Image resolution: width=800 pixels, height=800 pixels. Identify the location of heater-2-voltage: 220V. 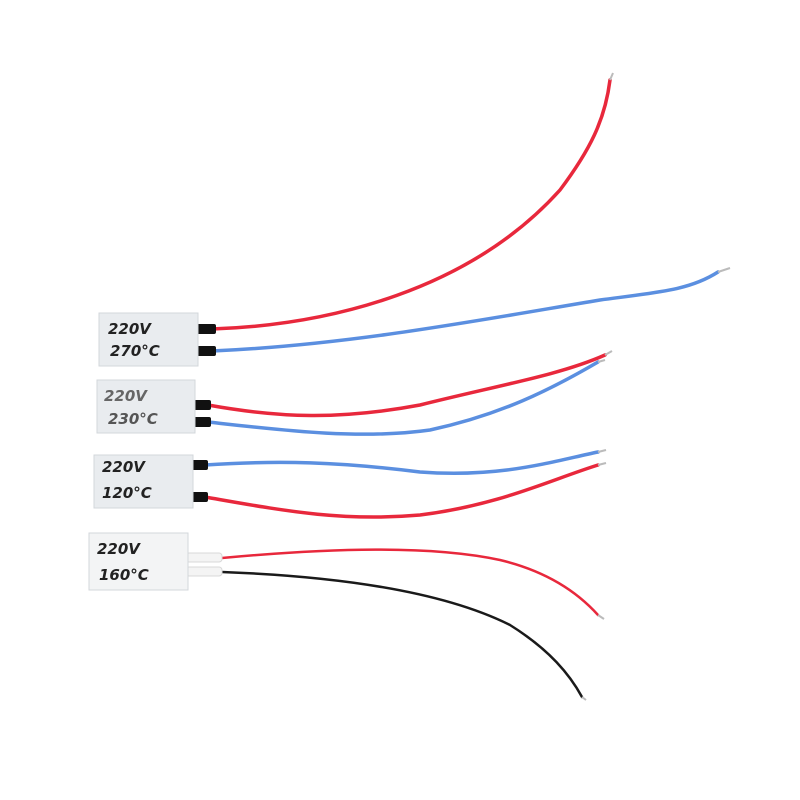
(126, 396).